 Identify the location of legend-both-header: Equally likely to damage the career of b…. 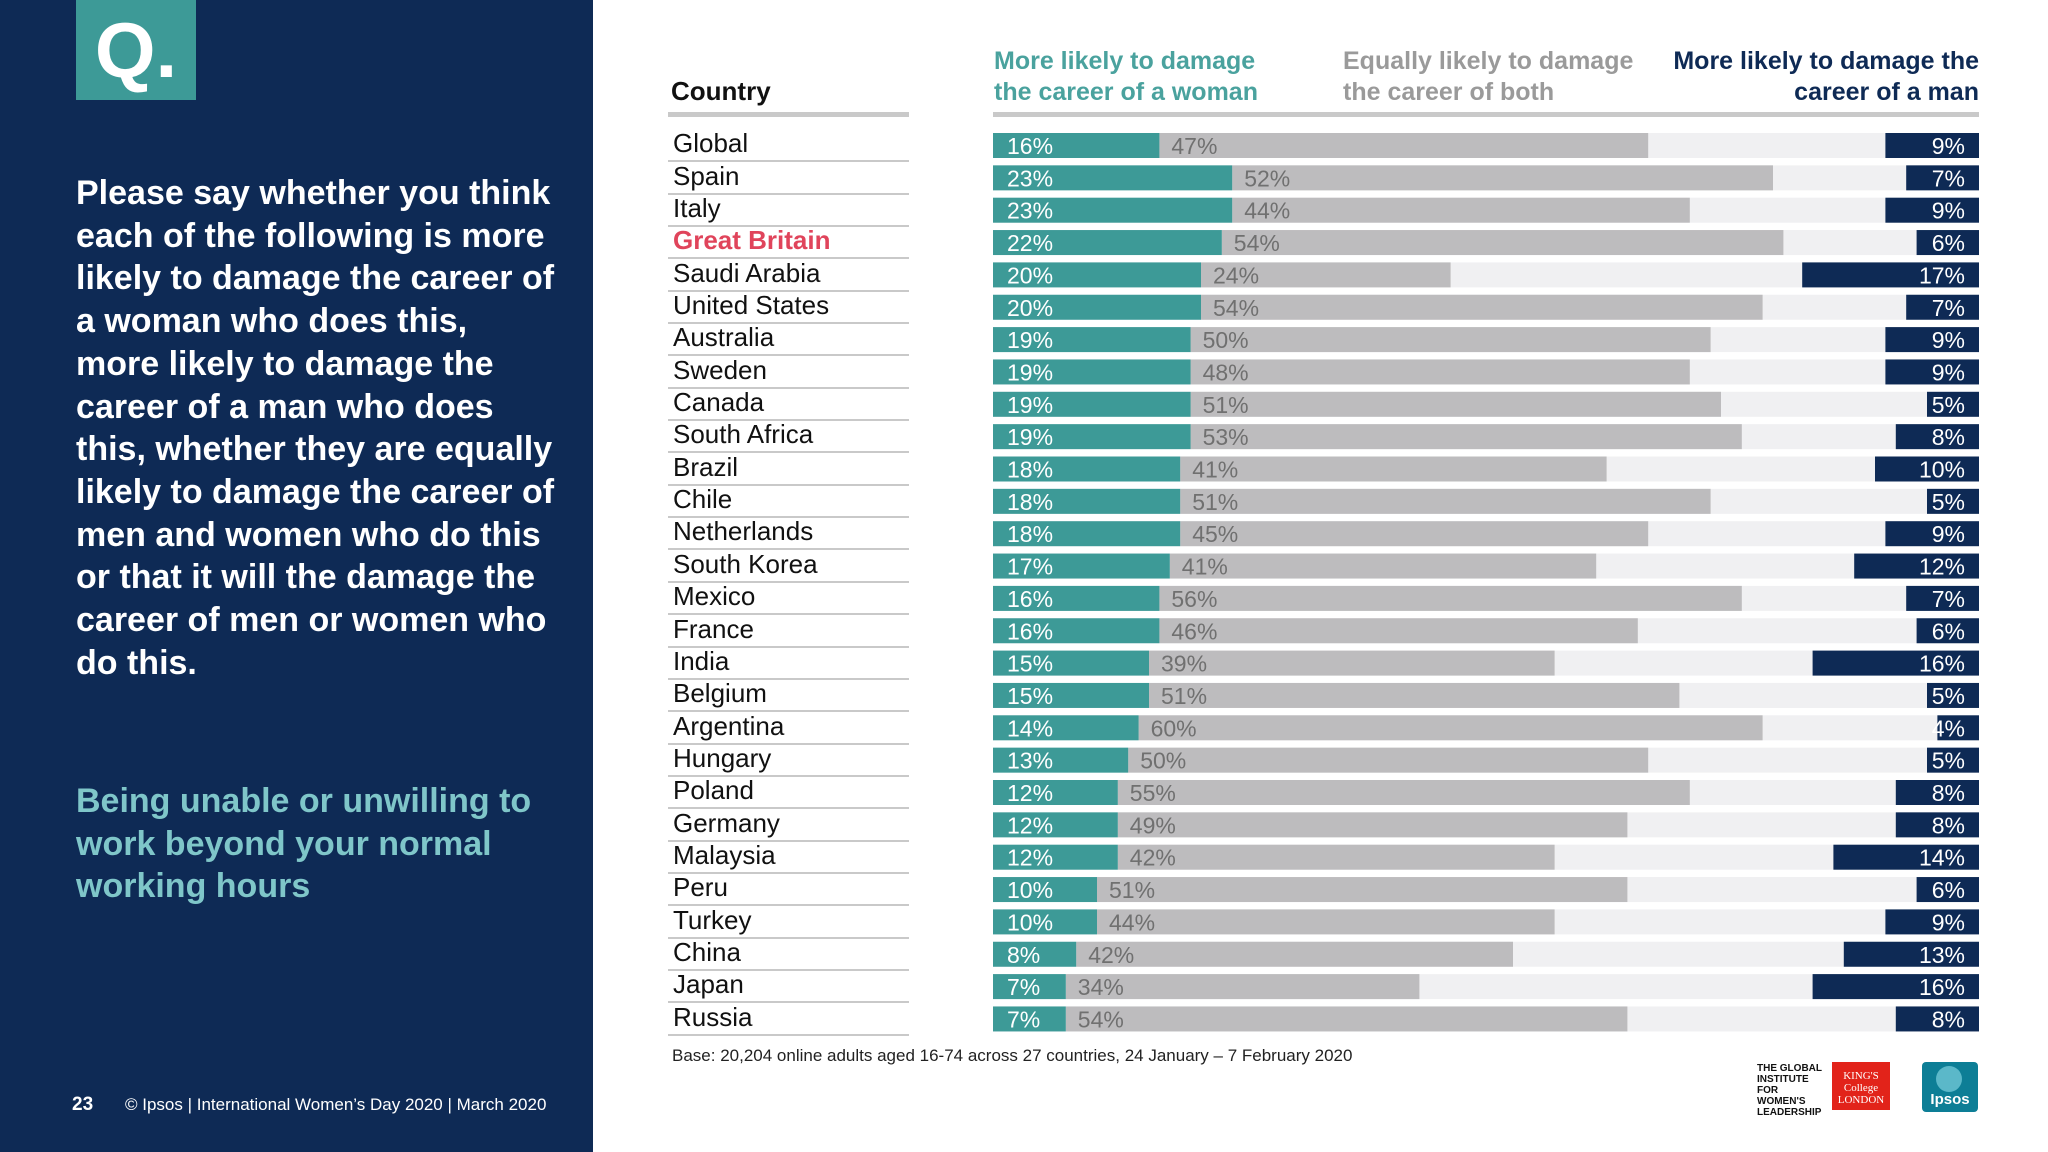
(1488, 76).